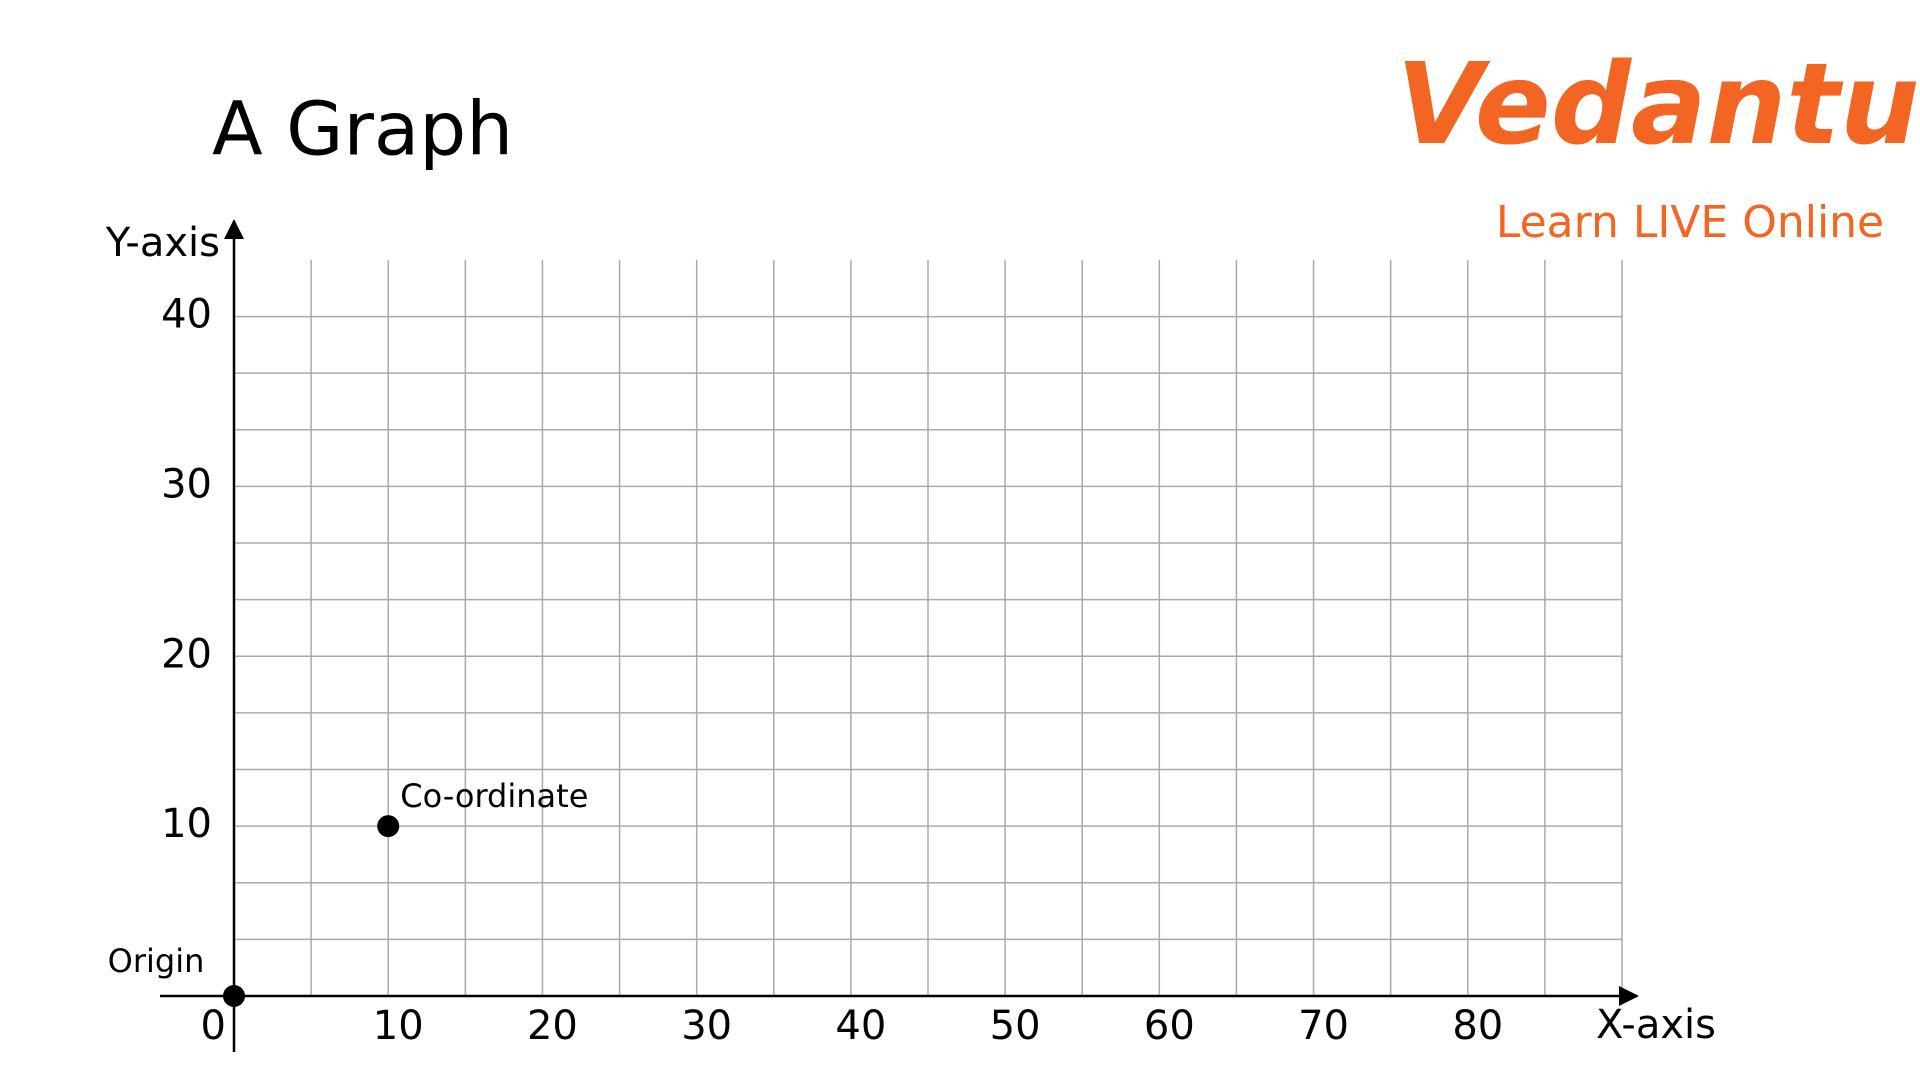  What do you see at coordinates (1477, 1026) in the screenshot?
I see `x-tick-label: 80` at bounding box center [1477, 1026].